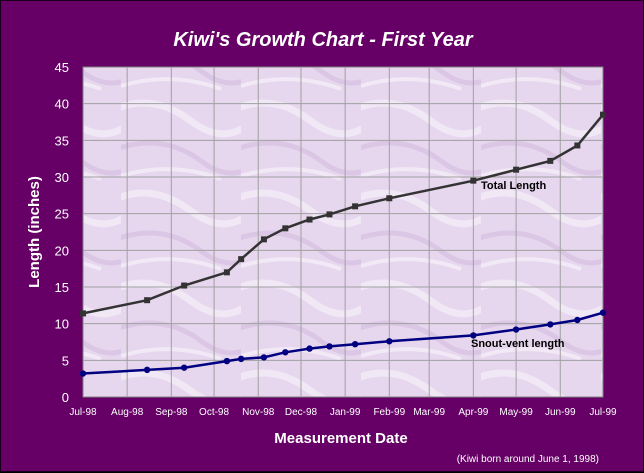  I want to click on y-tick-10: 10, so click(62, 324).